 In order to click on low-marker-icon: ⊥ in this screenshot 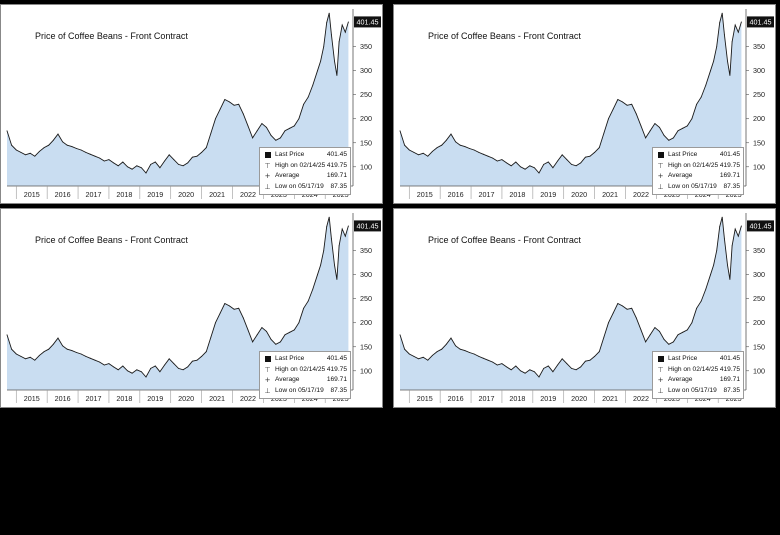, I will do `click(660, 390)`.